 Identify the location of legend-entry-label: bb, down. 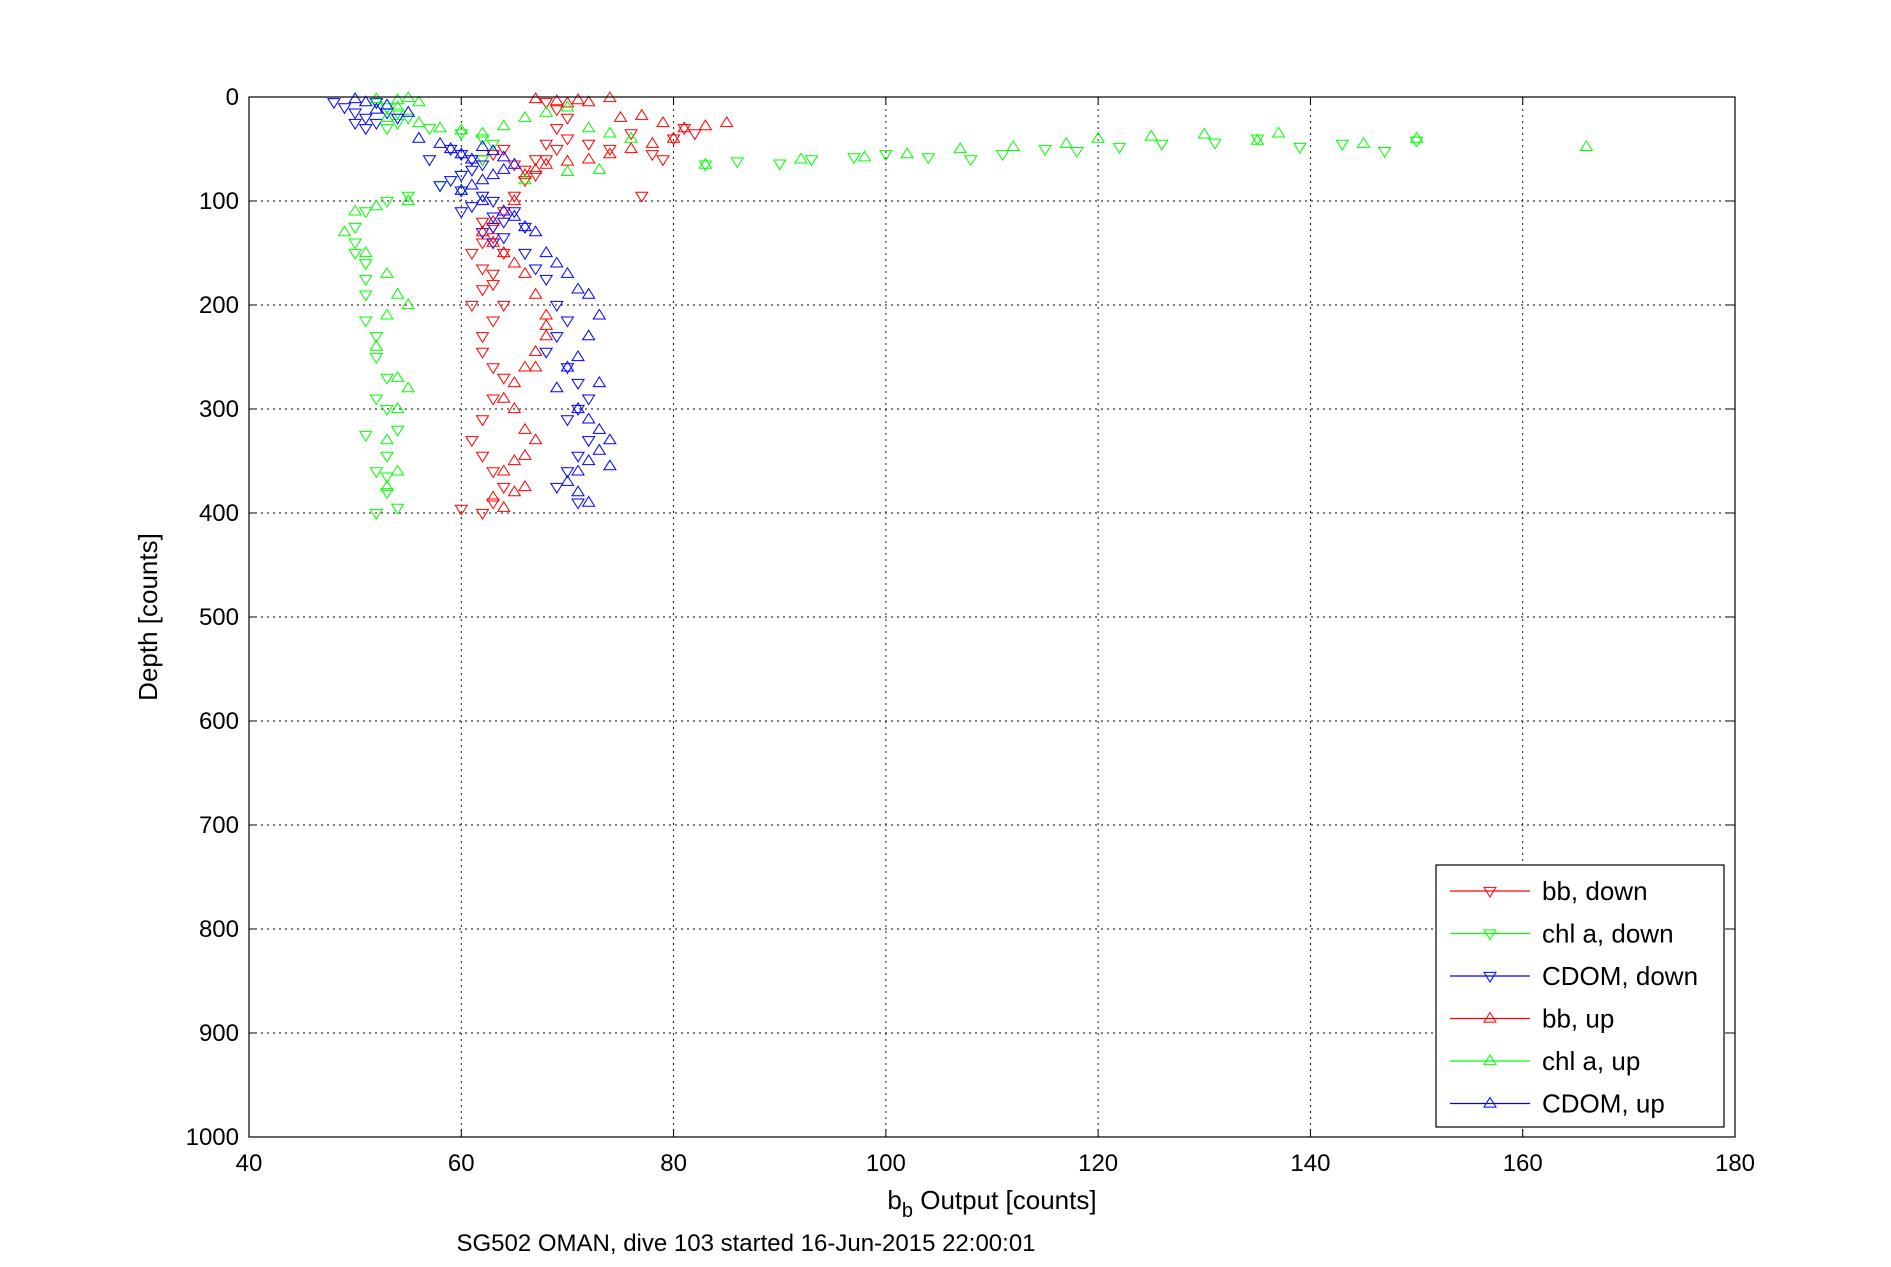
(1595, 891).